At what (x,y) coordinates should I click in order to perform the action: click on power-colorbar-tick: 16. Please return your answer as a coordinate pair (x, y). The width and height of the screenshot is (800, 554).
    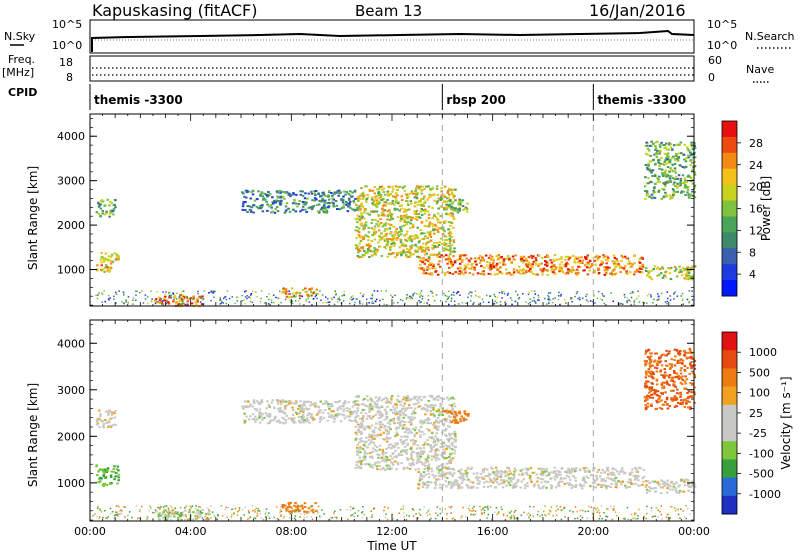
    Looking at the image, I should click on (756, 209).